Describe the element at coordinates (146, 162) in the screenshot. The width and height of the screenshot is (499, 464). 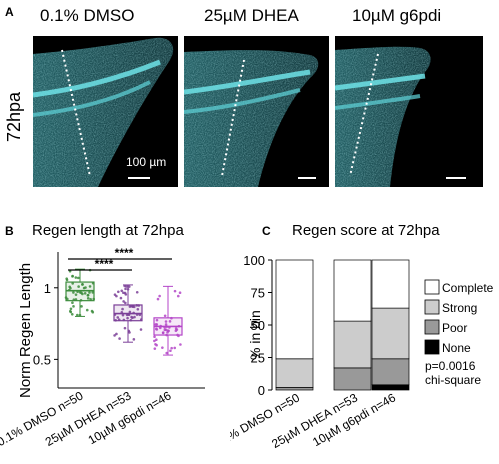
I see `scale-bar-label: 100 µm` at that location.